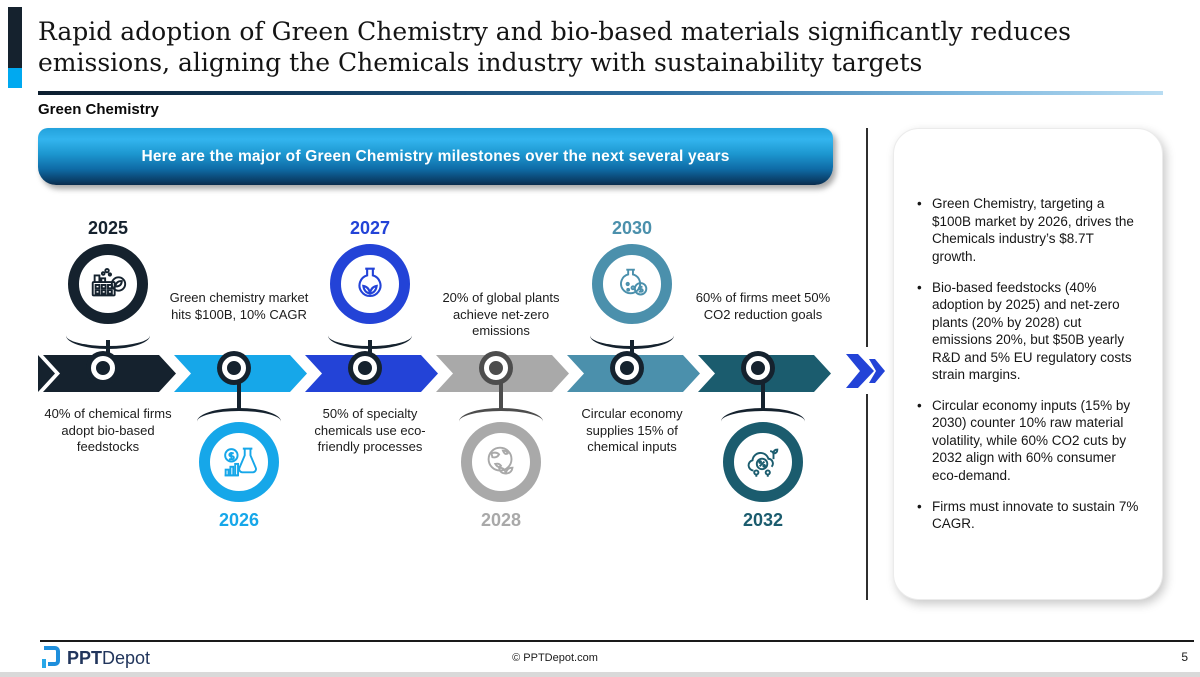 Image resolution: width=1200 pixels, height=677 pixels. Describe the element at coordinates (85, 657) in the screenshot. I see `logo-text-bold: PPT` at that location.